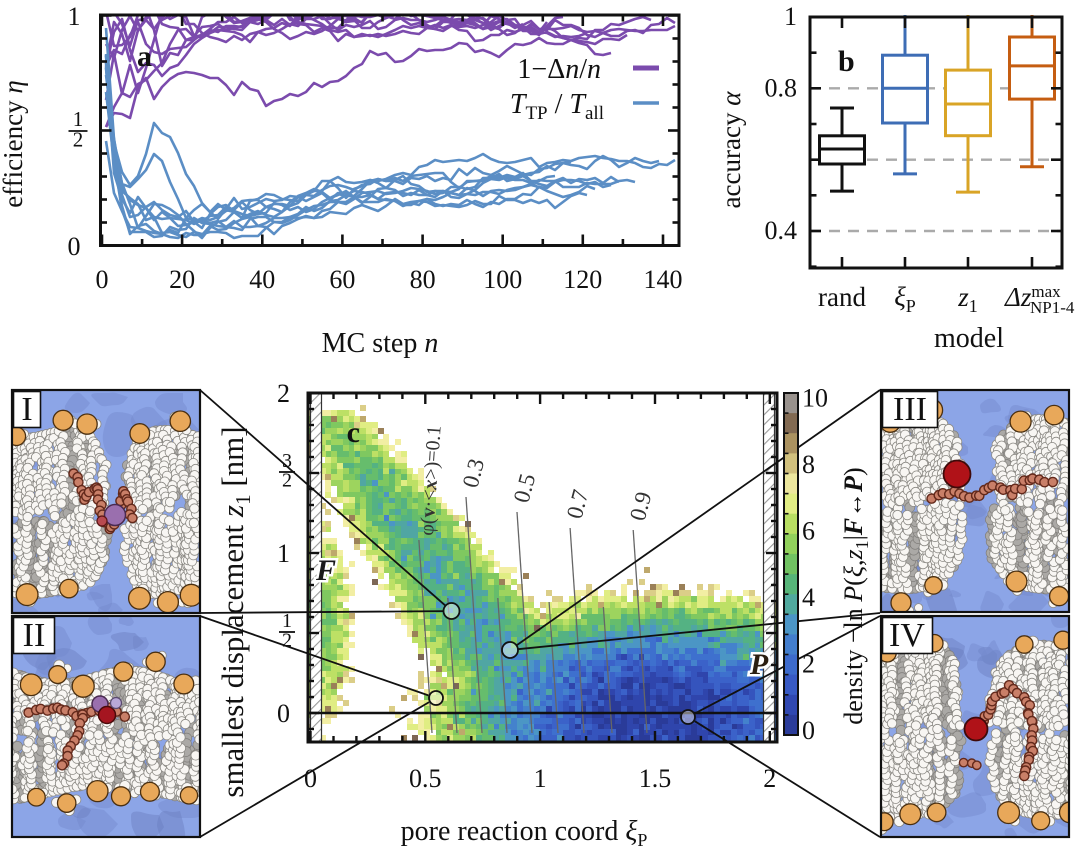 This screenshot has width=1080, height=853. What do you see at coordinates (144, 56) in the screenshot?
I see `svg-text: a` at bounding box center [144, 56].